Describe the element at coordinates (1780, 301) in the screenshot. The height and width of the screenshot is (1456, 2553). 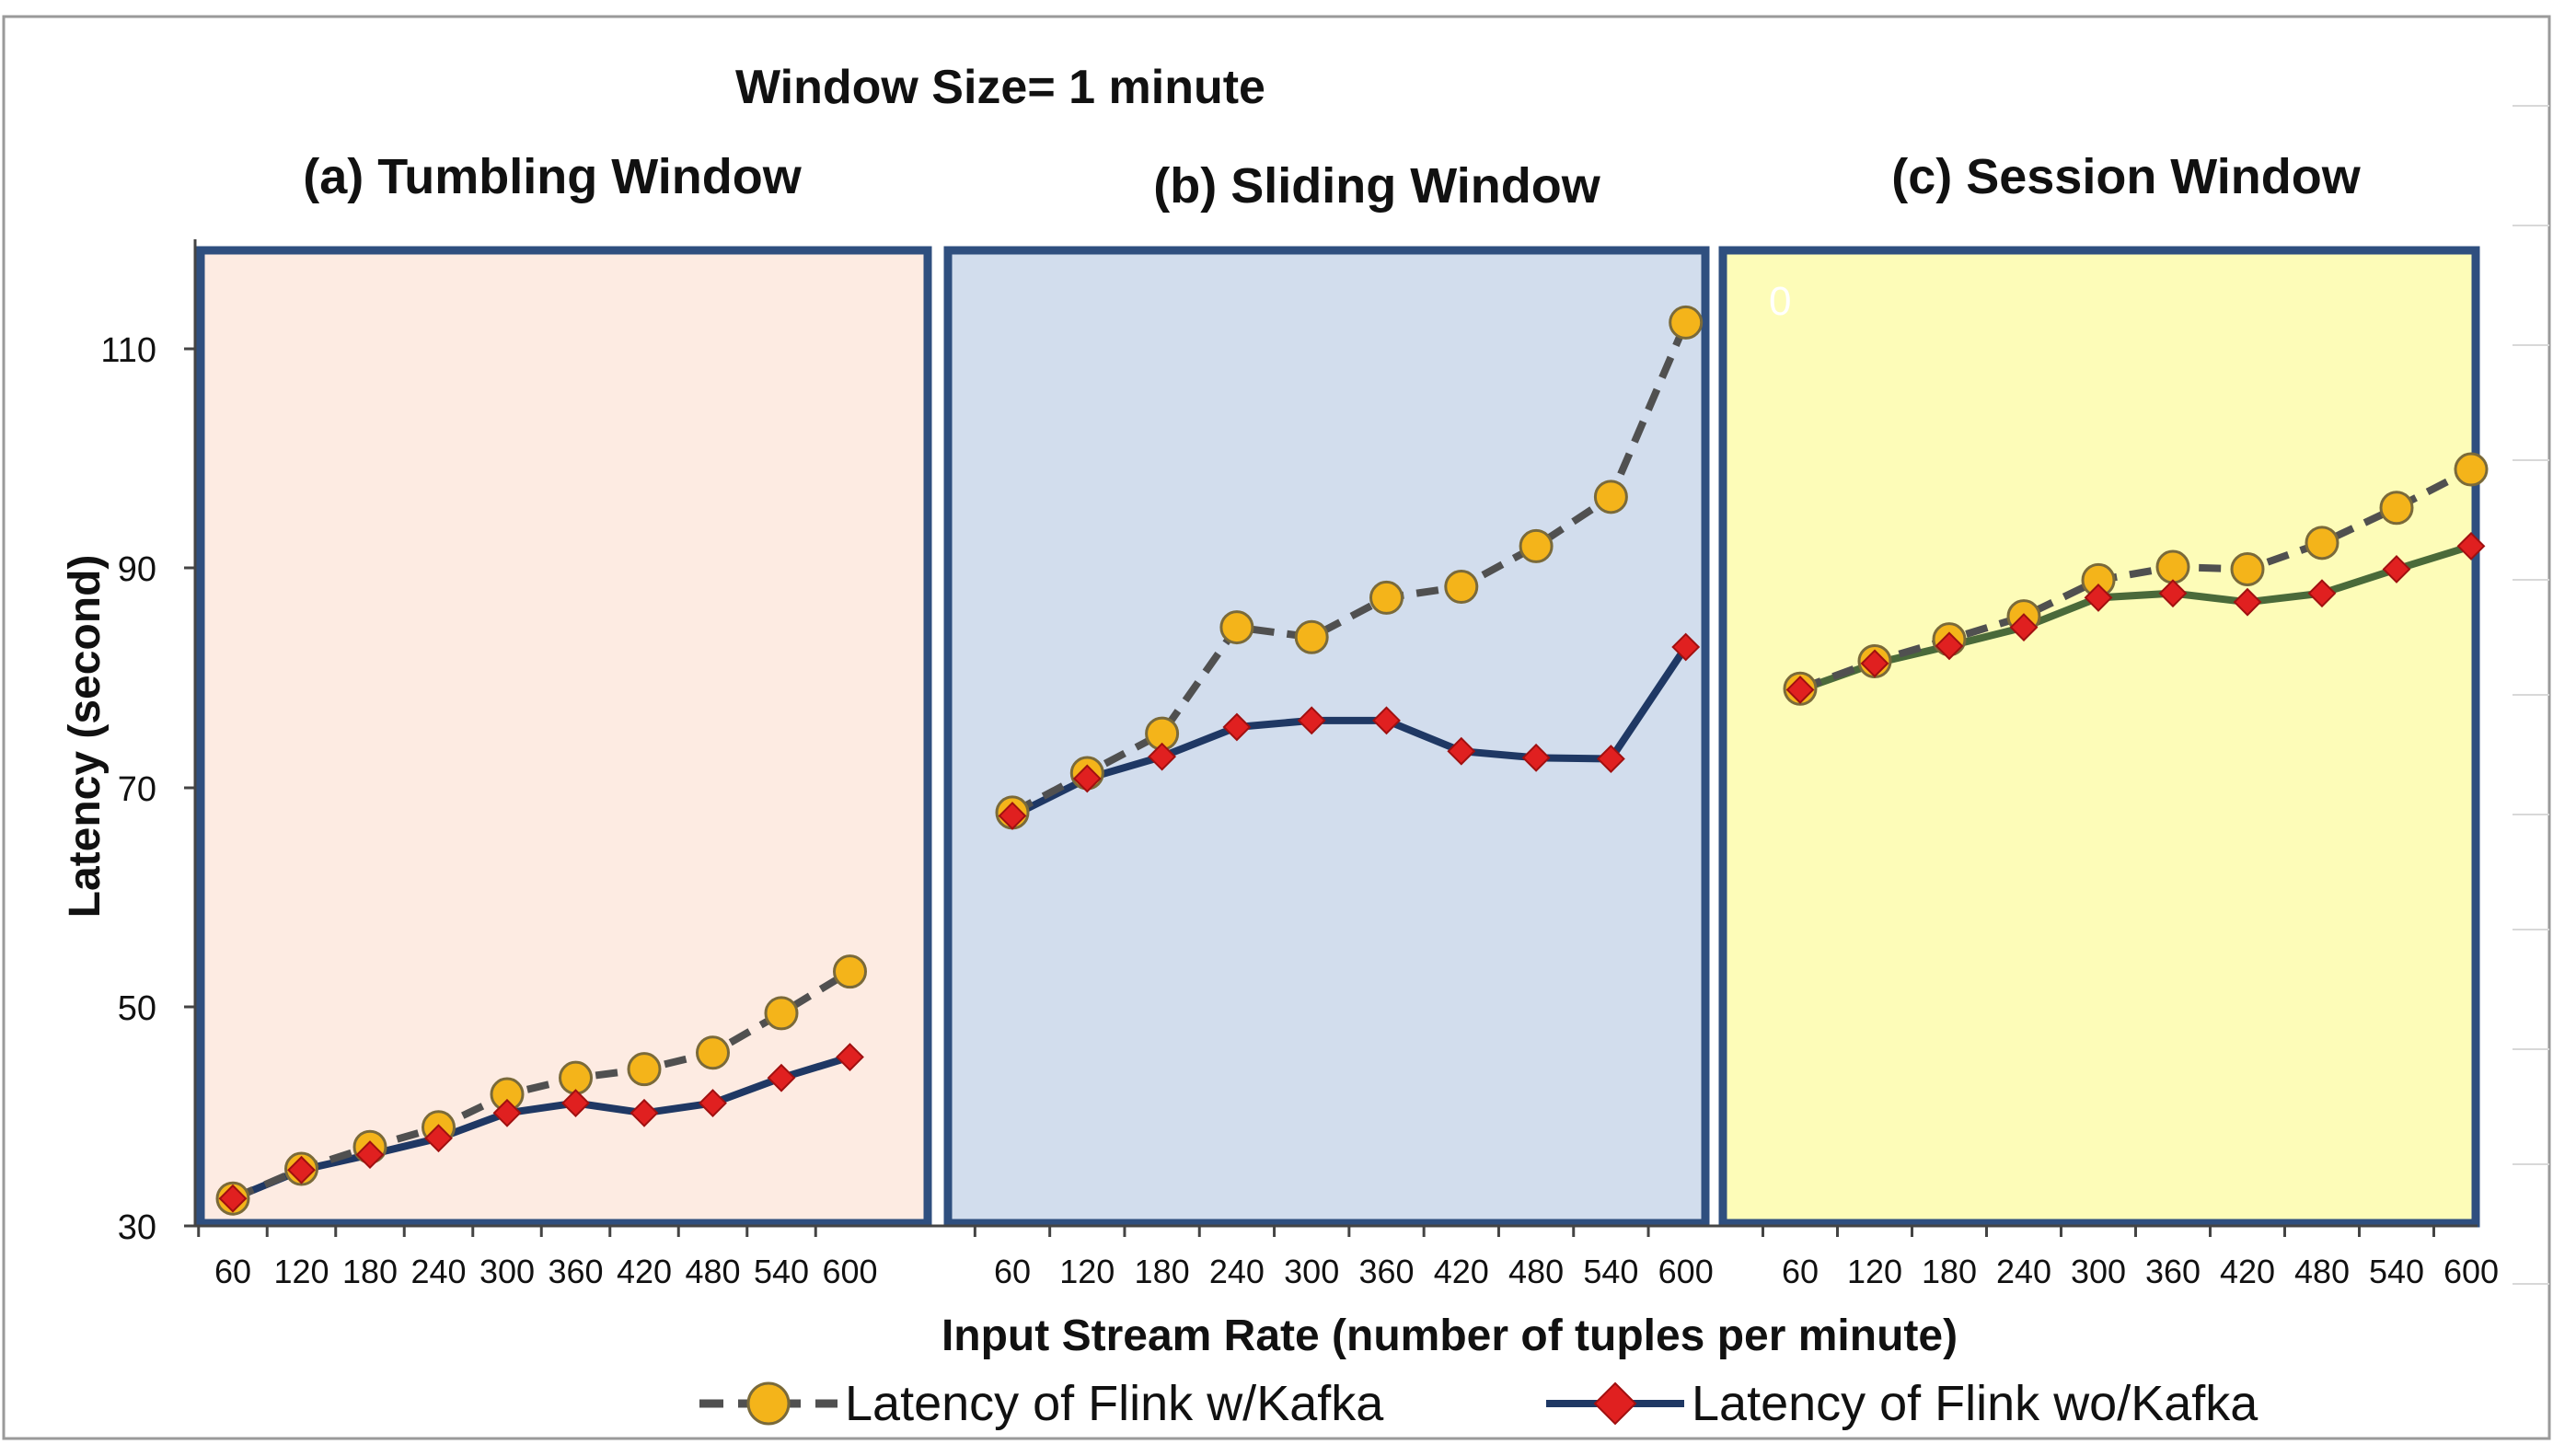
I see `stray-zero-label: 0` at that location.